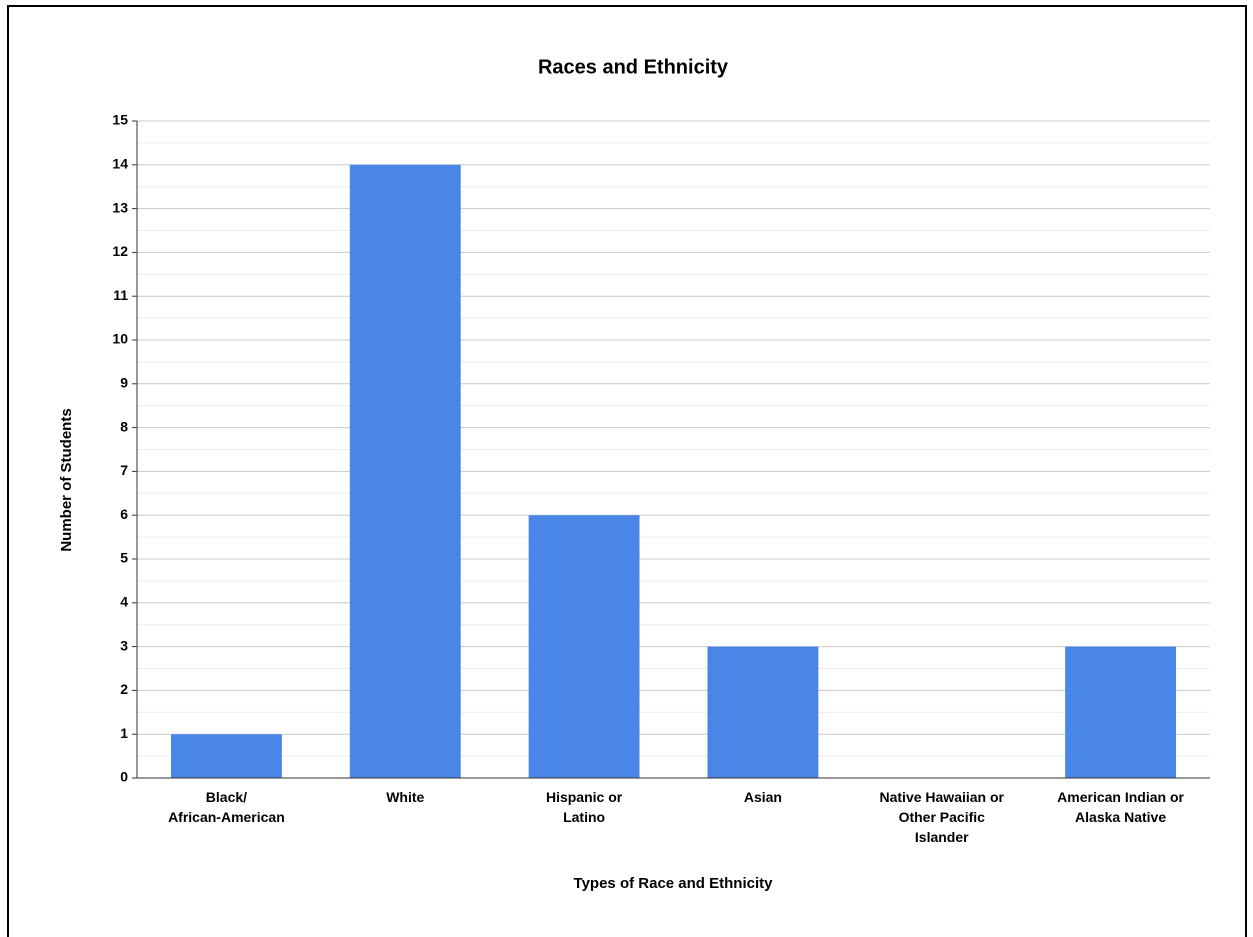  I want to click on y-tick-label: 6, so click(124, 514).